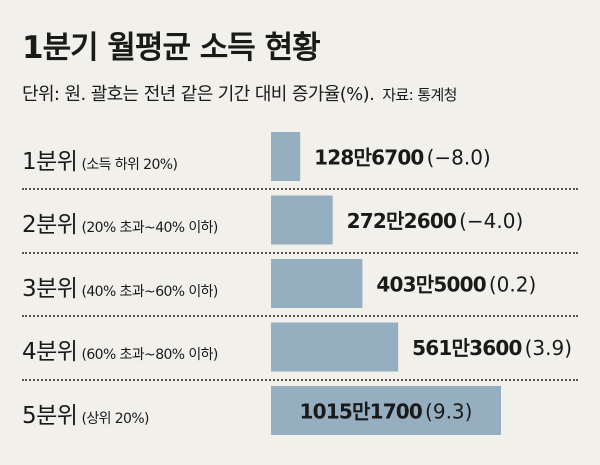 Image resolution: width=600 pixels, height=465 pixels. I want to click on category-note: (20% 초과~40% 이하), so click(149, 228).